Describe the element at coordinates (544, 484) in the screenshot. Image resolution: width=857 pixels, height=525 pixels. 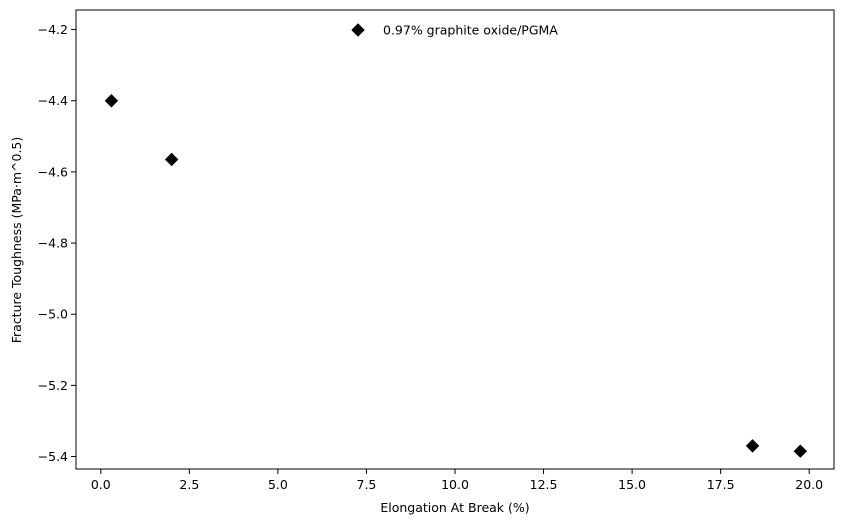
I see `x-tick-label: 12.5` at that location.